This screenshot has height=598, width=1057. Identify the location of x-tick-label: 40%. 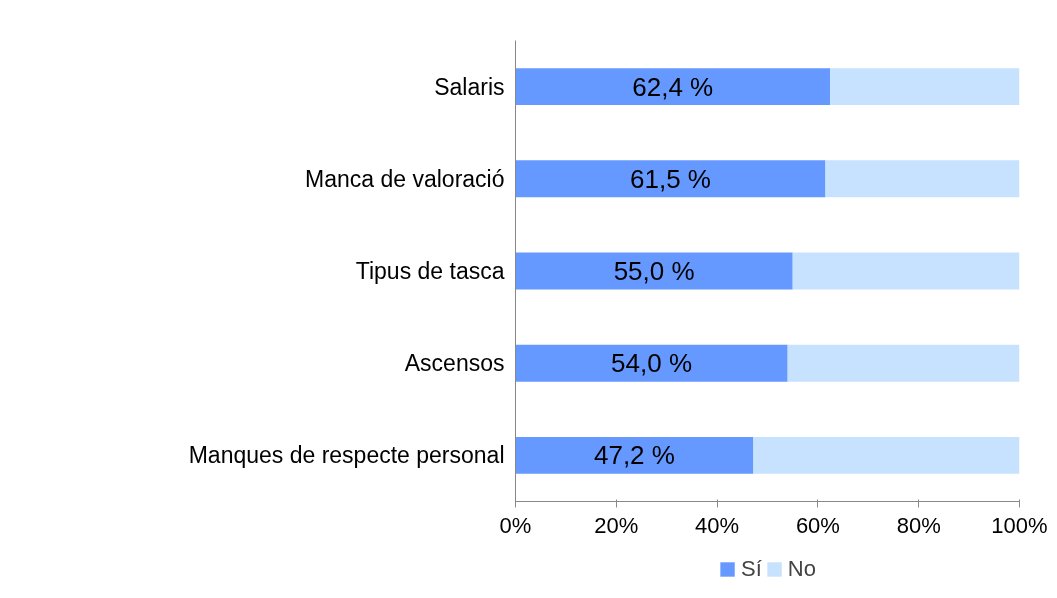
(717, 525).